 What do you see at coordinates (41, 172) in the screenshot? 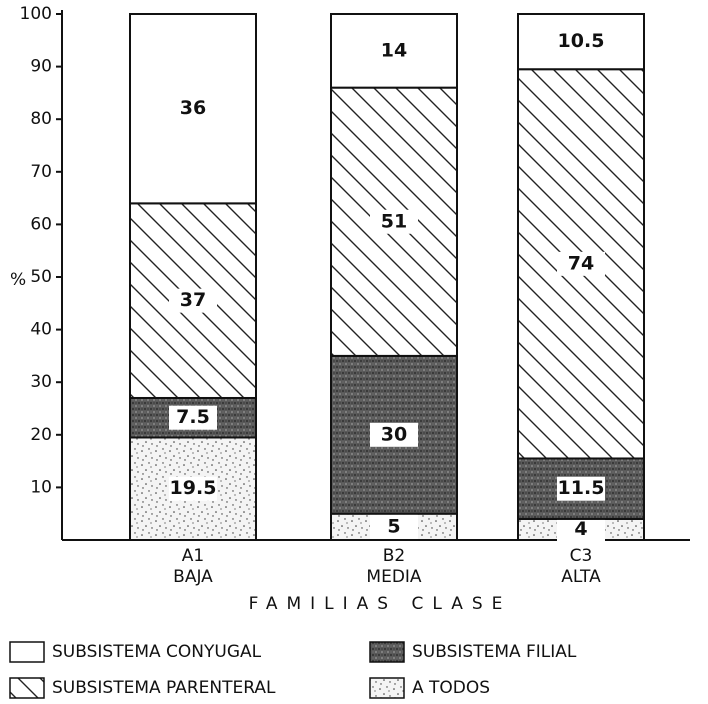
I see `y-tick-label: 70` at bounding box center [41, 172].